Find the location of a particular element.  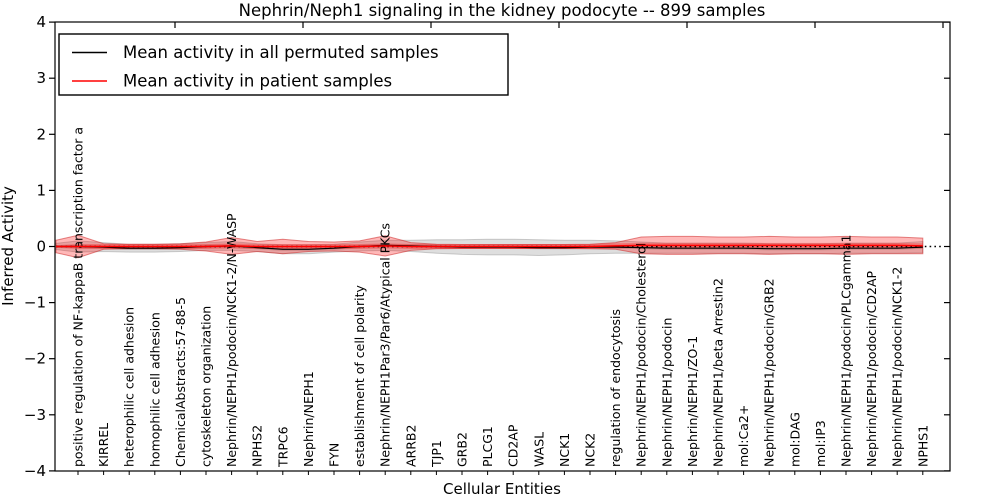

y-tick-label: 0 is located at coordinates (41, 247).